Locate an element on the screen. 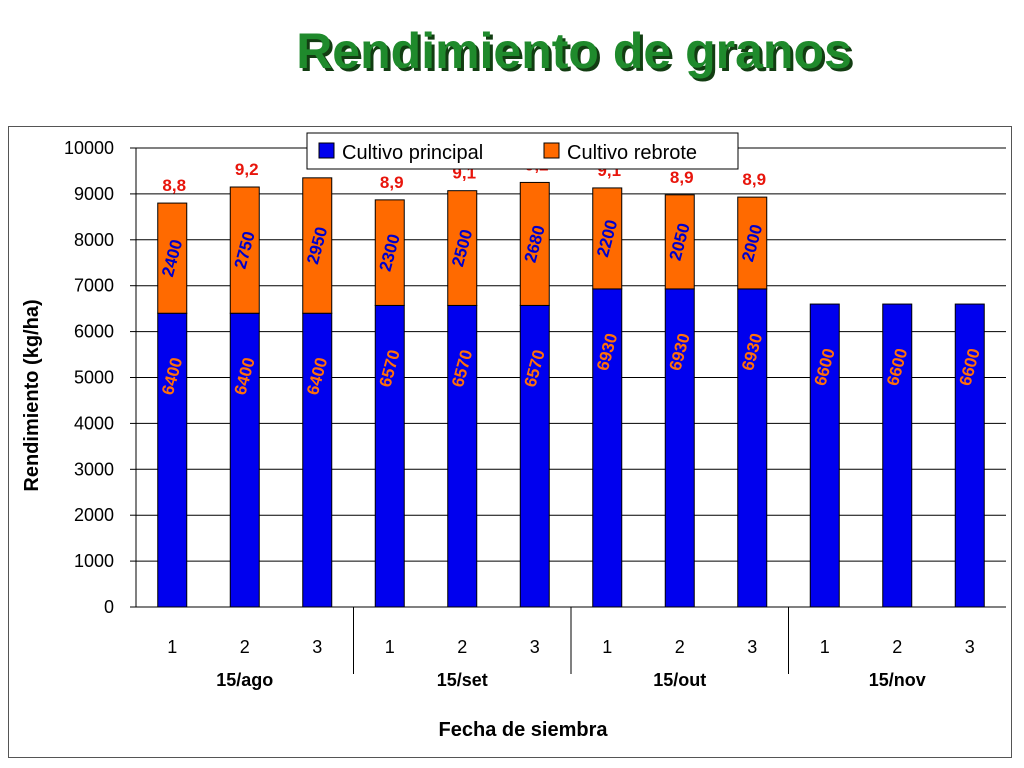 The width and height of the screenshot is (1024, 768). y-tick-label-8000: 8000 is located at coordinates (94, 240).